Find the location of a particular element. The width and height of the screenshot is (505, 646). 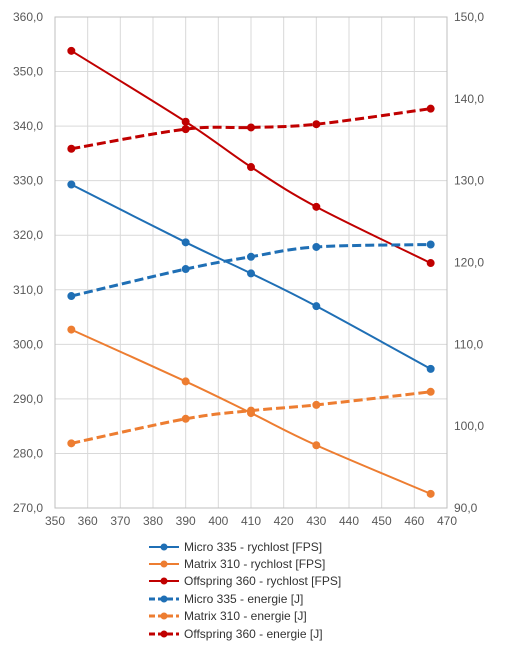

x-tick-label: 360 is located at coordinates (88, 521).